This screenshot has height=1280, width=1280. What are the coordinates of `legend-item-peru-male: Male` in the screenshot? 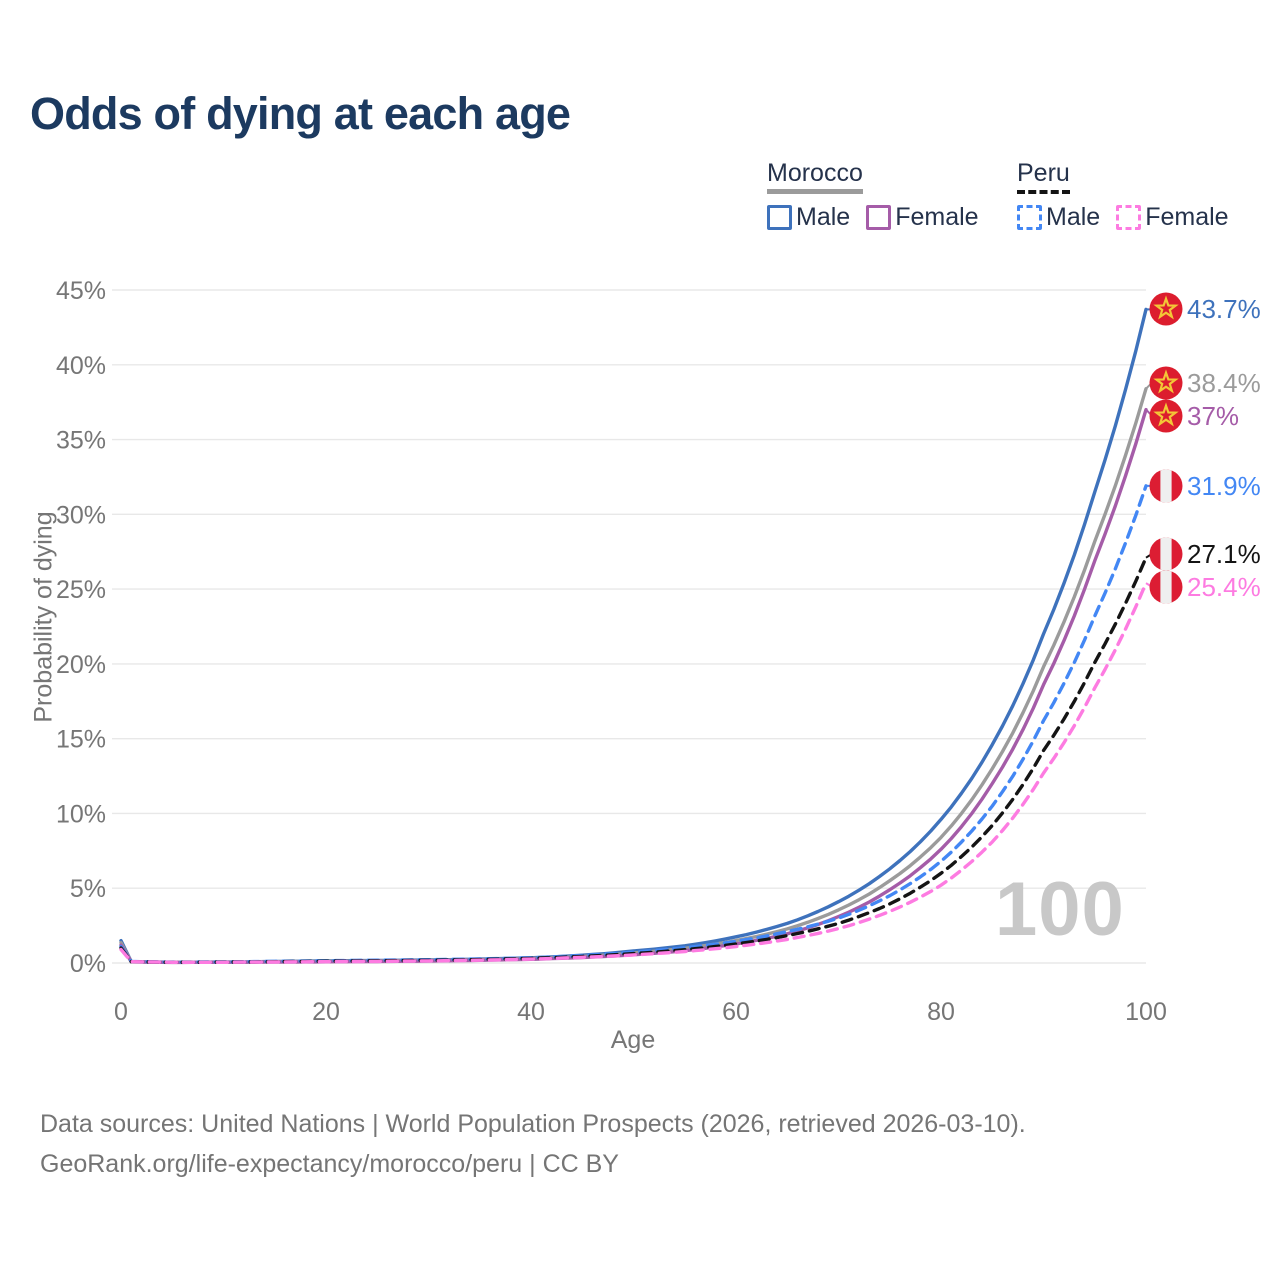 It's located at (1058, 217).